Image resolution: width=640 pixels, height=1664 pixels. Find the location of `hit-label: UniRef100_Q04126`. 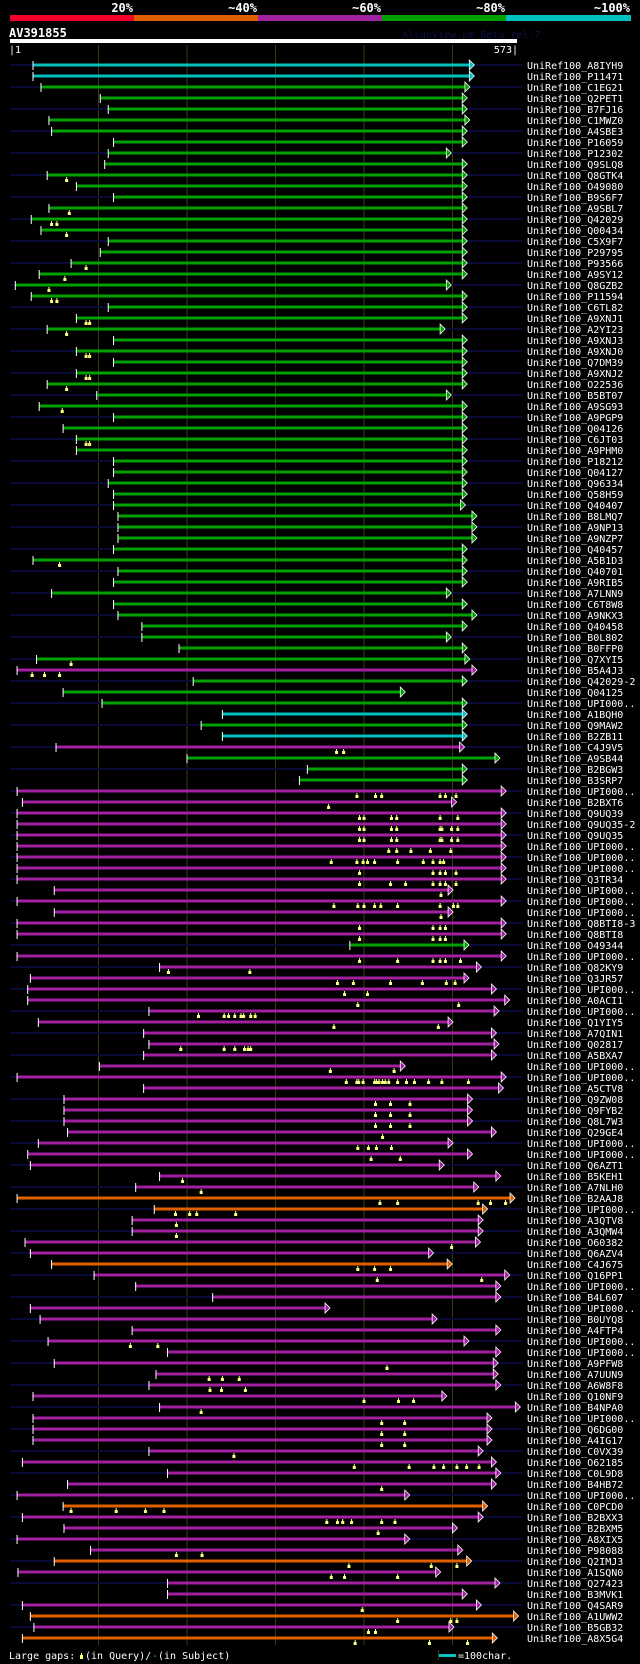

hit-label: UniRef100_Q04126 is located at coordinates (575, 429).